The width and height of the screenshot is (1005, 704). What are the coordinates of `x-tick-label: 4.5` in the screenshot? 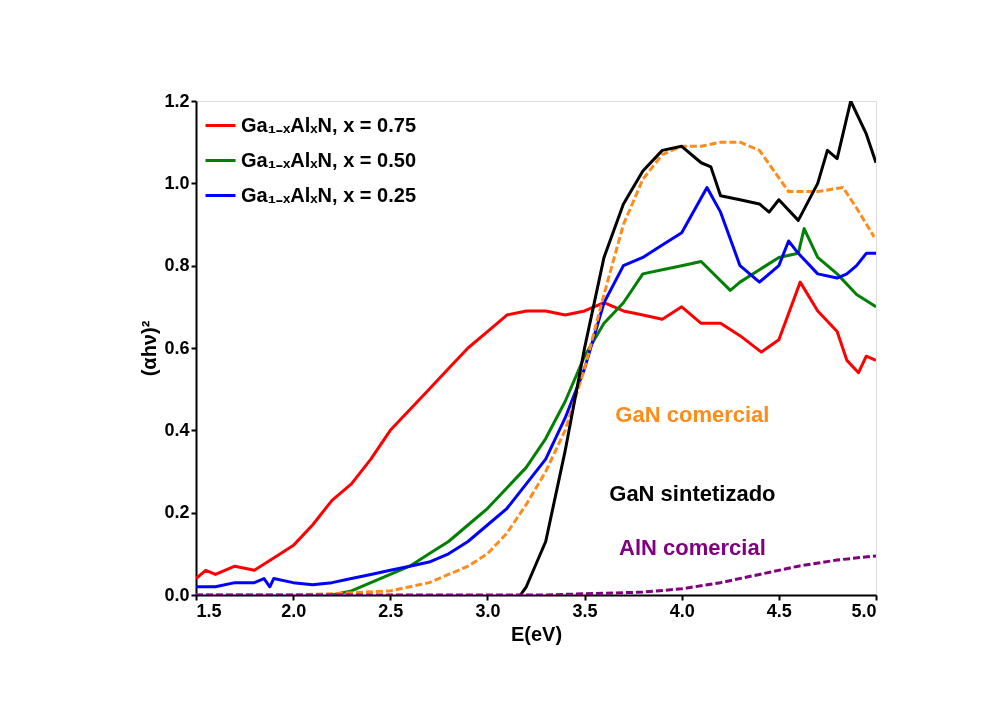 It's located at (779, 610).